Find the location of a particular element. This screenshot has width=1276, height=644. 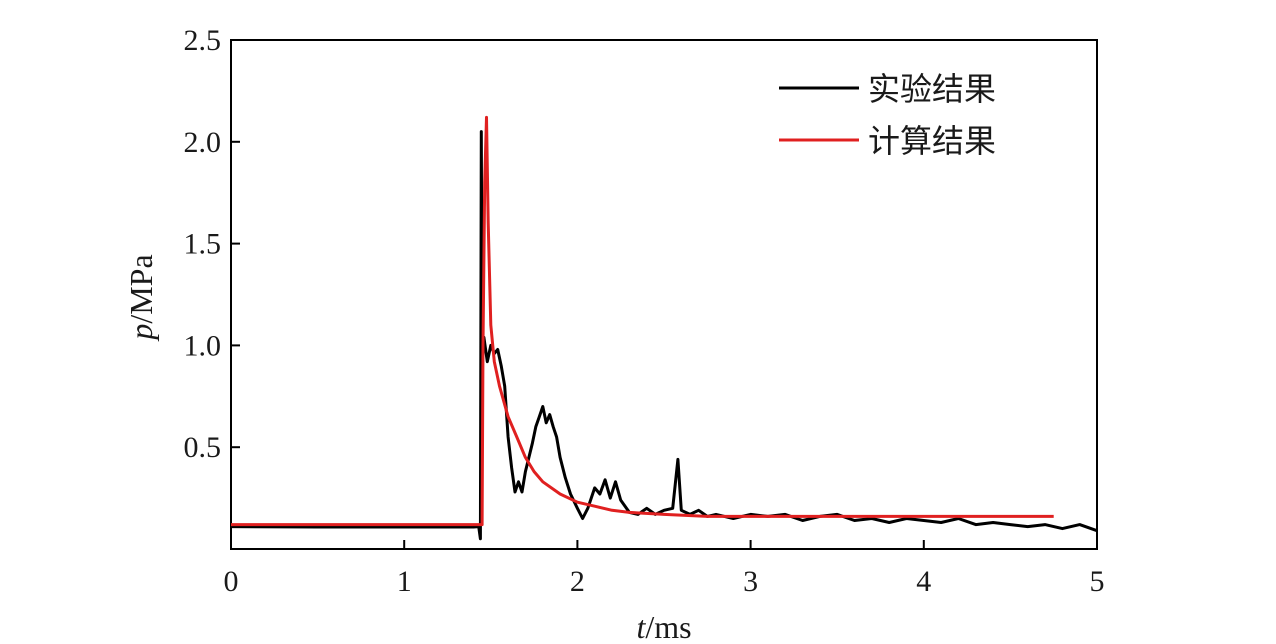

x-tick-label: 5 is located at coordinates (1097, 581).